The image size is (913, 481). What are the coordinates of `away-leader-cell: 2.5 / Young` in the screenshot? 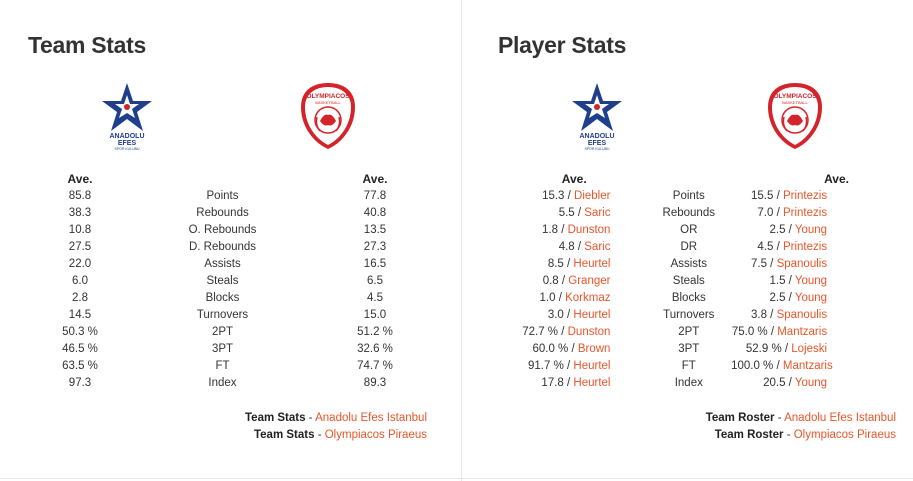 It's located at (822, 230).